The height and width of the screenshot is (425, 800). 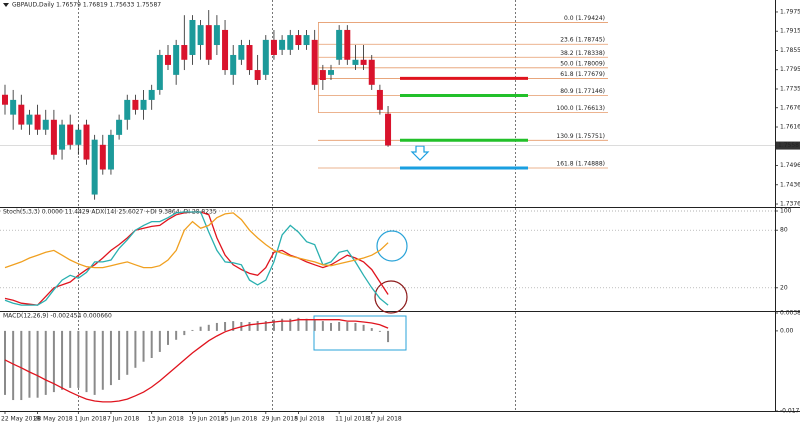 What do you see at coordinates (787, 330) in the screenshot?
I see `y-tick-label: 0.00` at bounding box center [787, 330].